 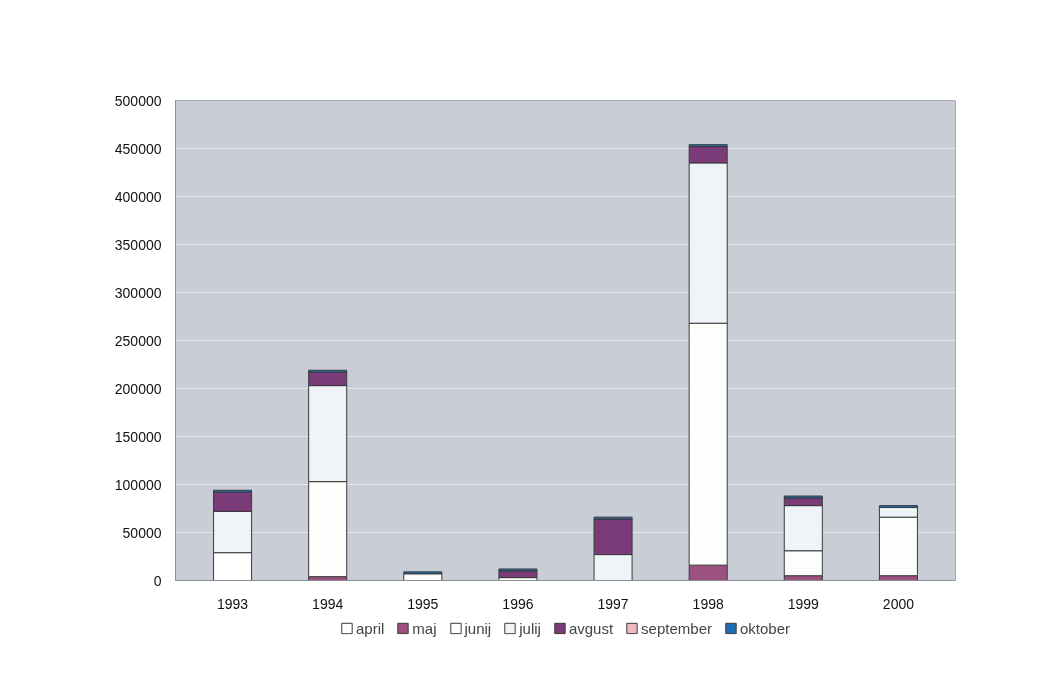 What do you see at coordinates (142, 532) in the screenshot?
I see `y-tick-label: 50000` at bounding box center [142, 532].